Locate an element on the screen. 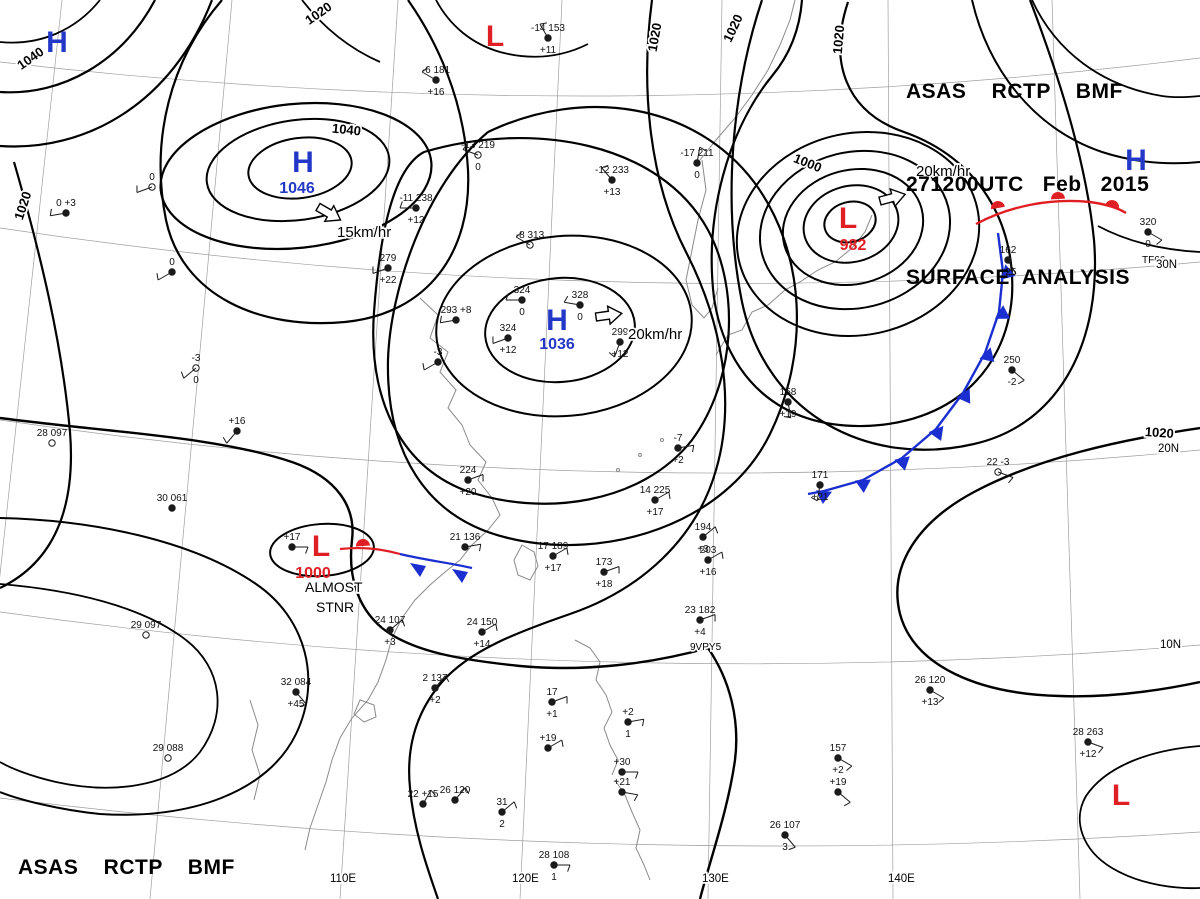 This screenshot has height=899, width=1200. station-plot: -8 313 is located at coordinates (530, 239).